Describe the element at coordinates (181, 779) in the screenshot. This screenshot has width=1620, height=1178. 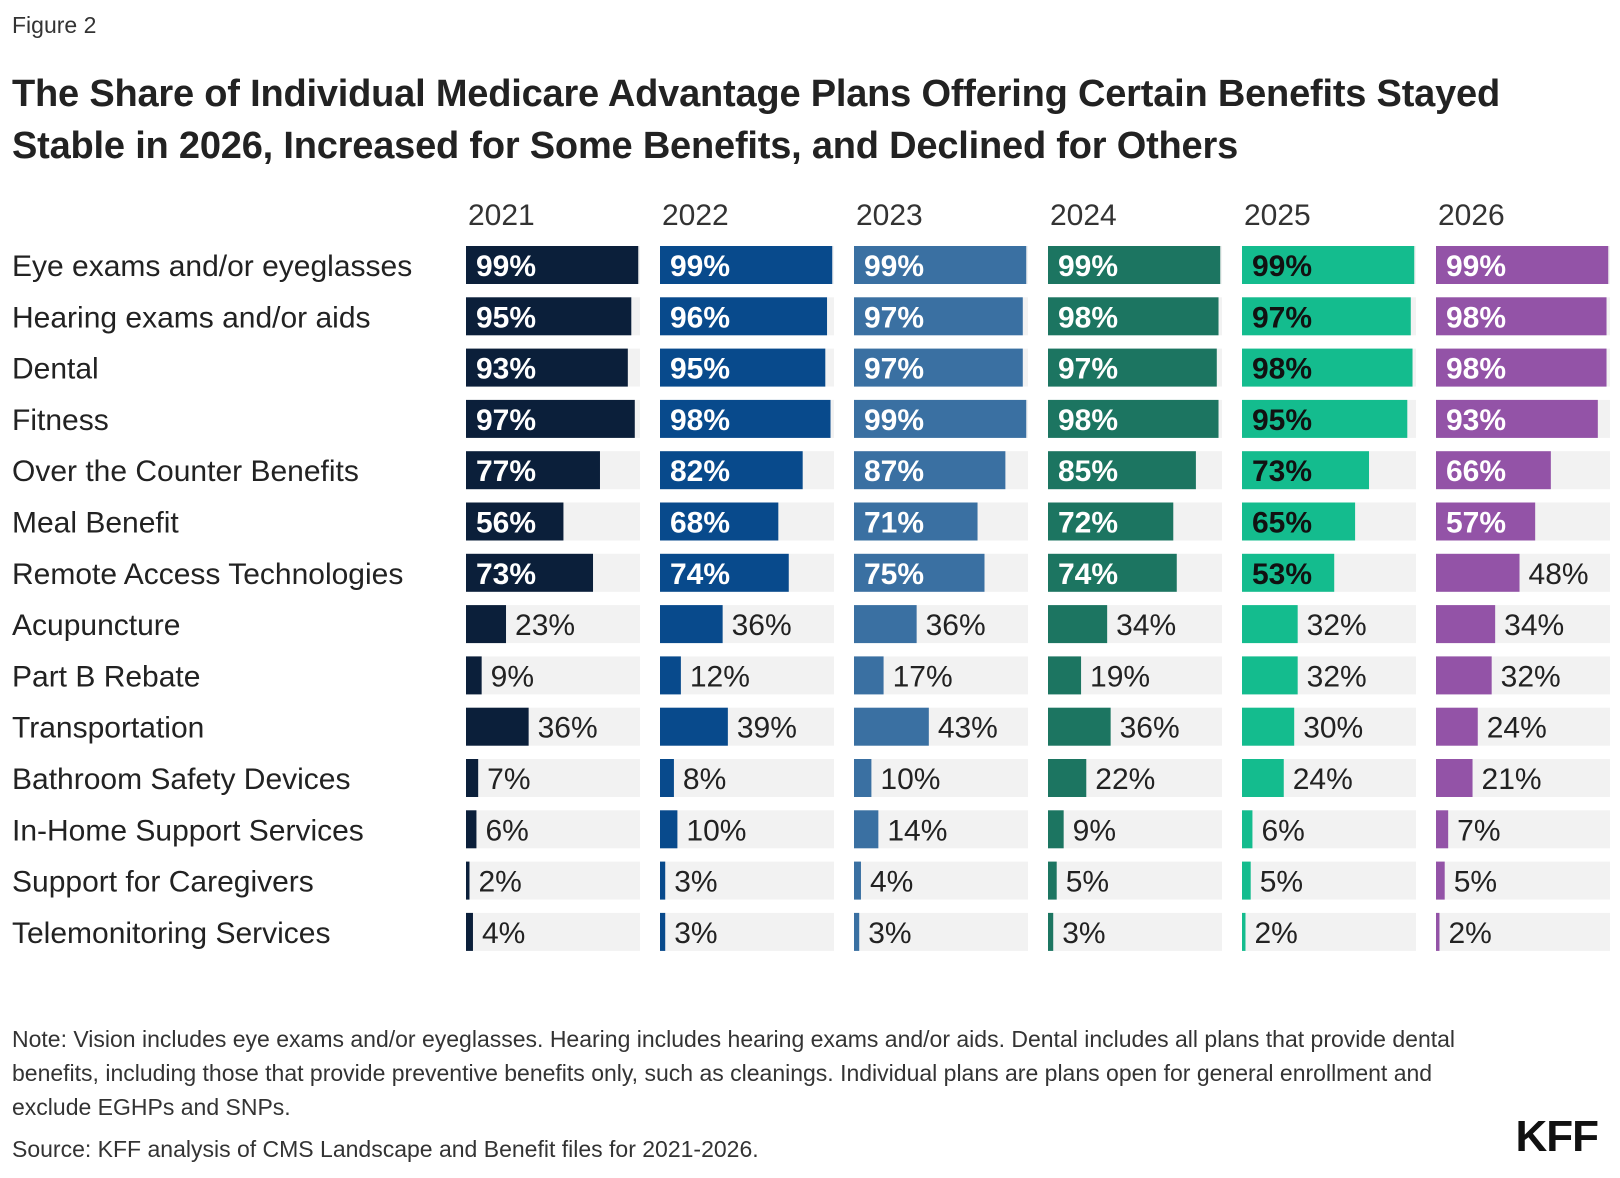
I see `row-label: Bathroom Safety Devices` at that location.